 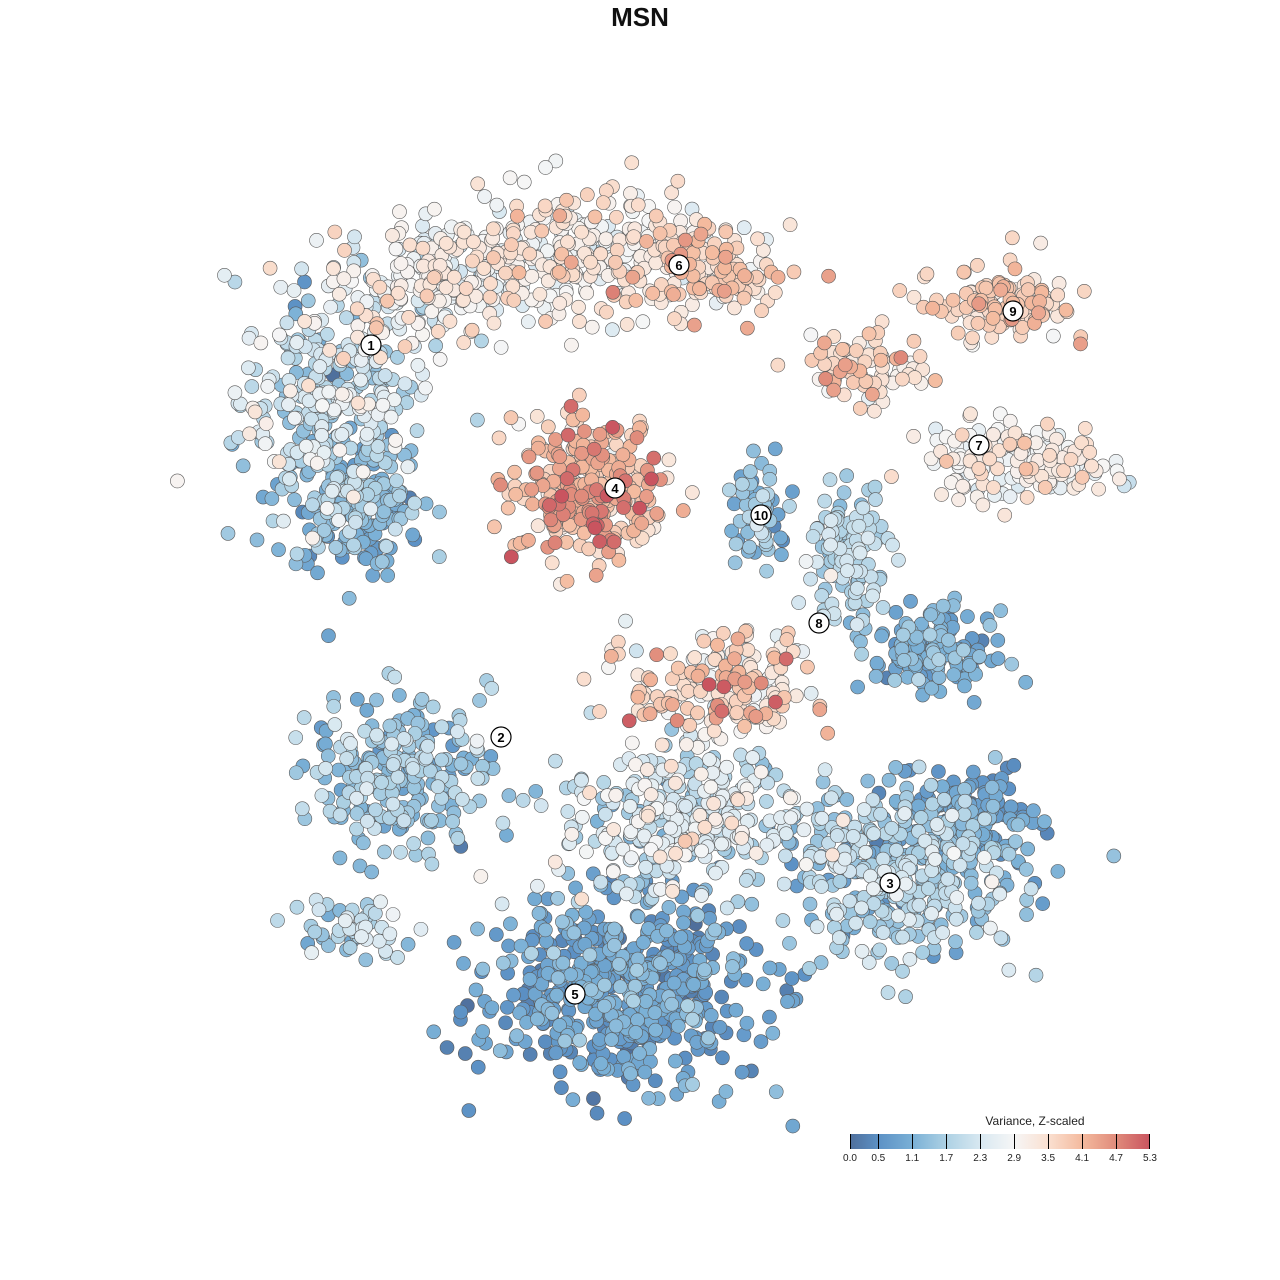 I want to click on cluster-label-3: 3, so click(x=890, y=883).